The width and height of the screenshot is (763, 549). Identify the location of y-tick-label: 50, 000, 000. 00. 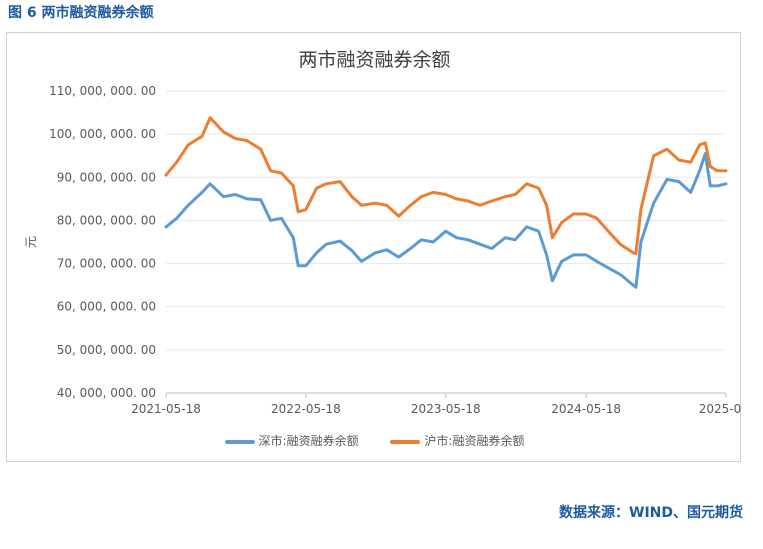
(106, 350).